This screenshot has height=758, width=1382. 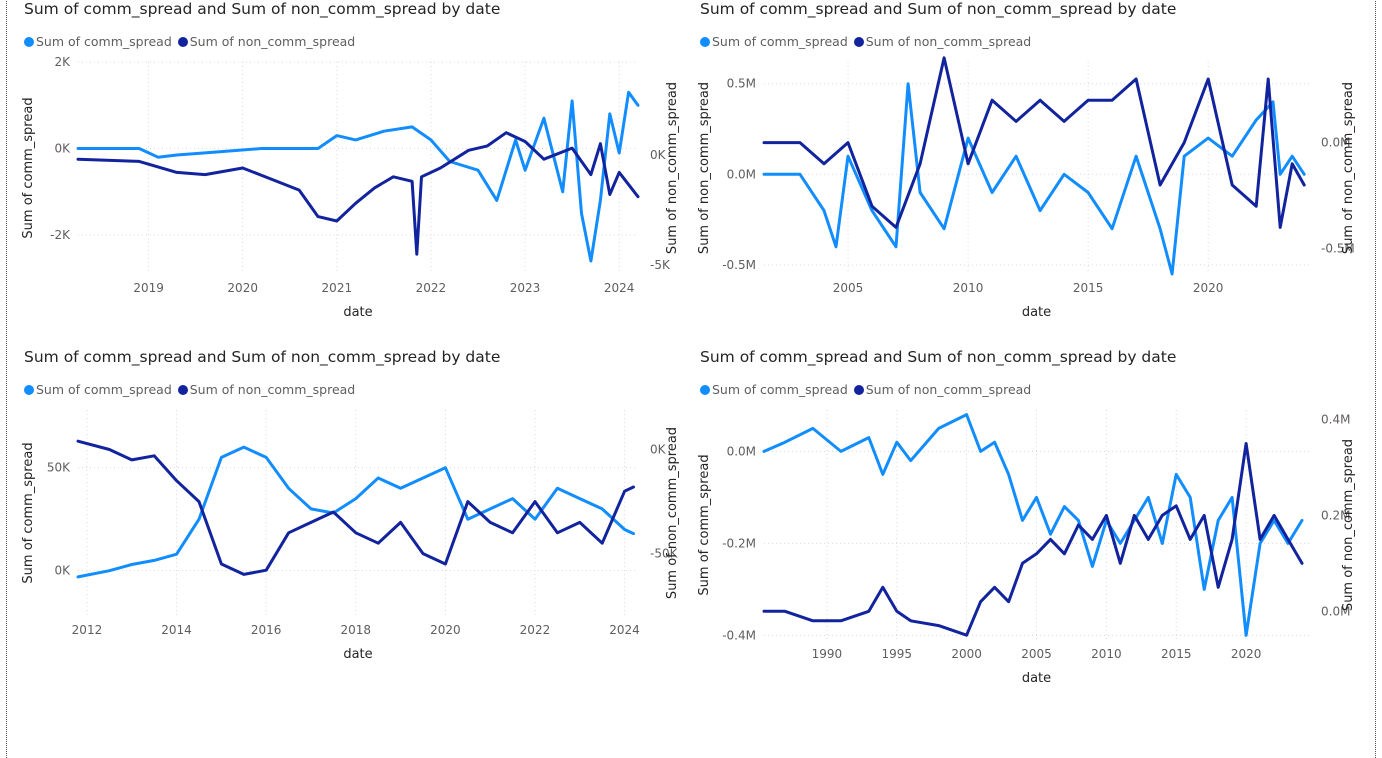 I want to click on y-tick-label: 0.5M, so click(x=741, y=84).